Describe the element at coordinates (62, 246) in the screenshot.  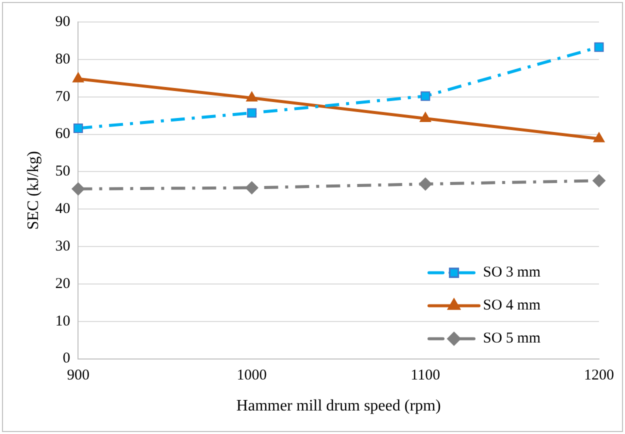
I see `y-tick-label: 30` at that location.